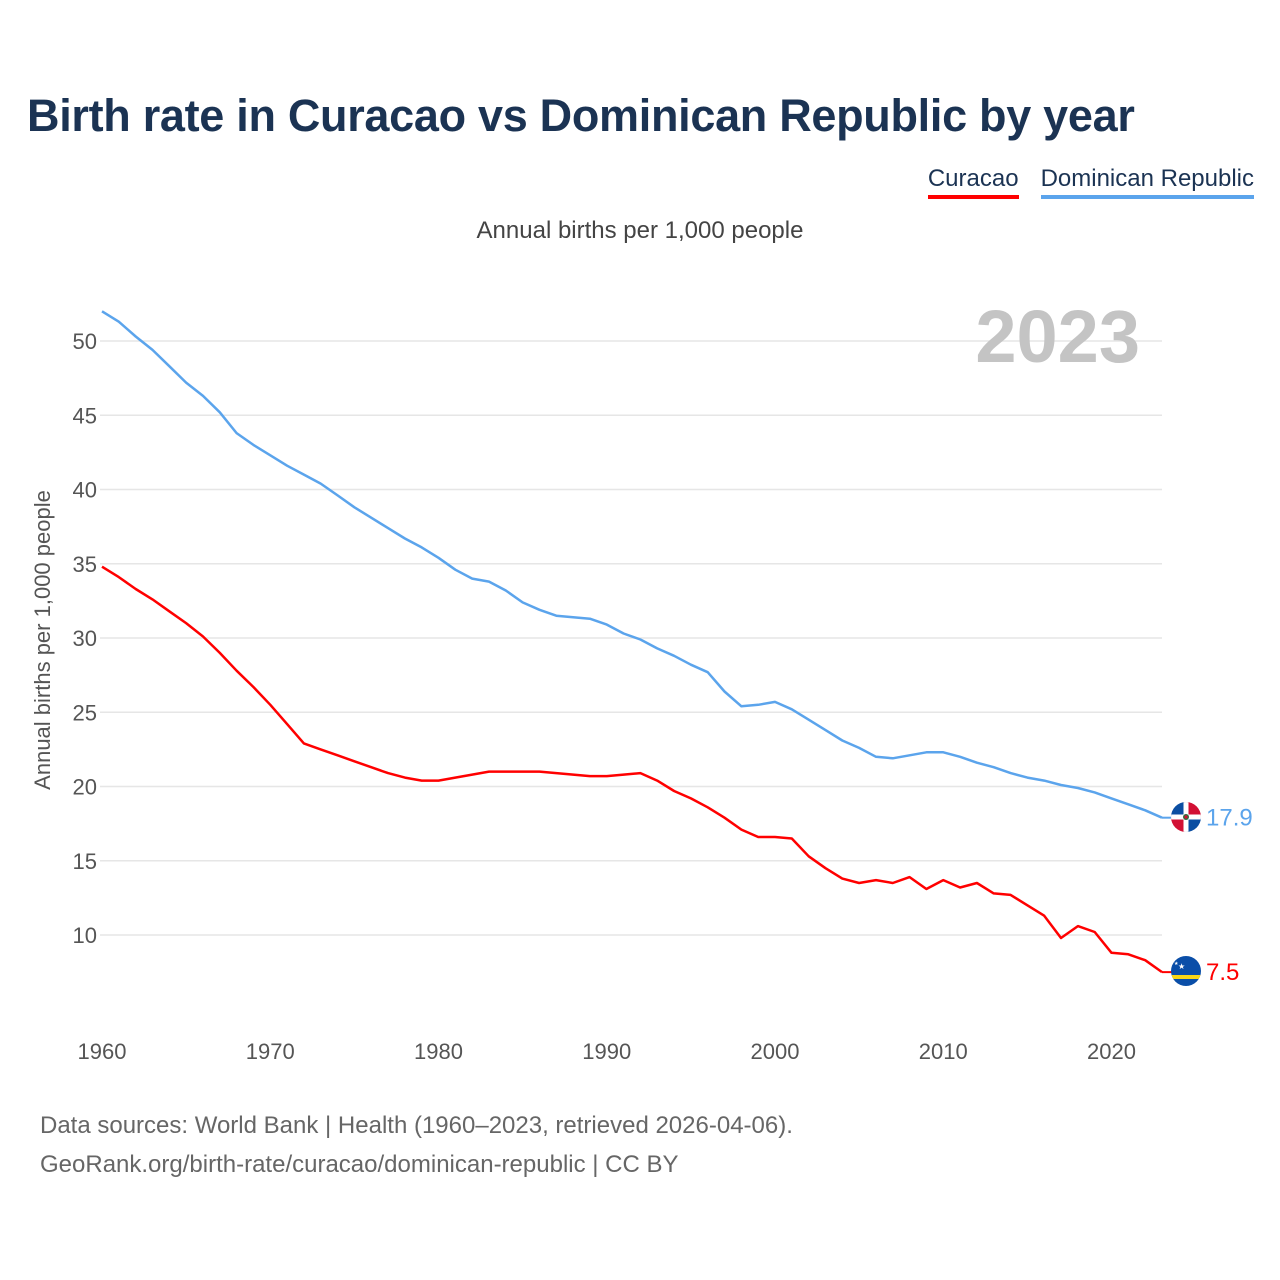  What do you see at coordinates (1186, 971) in the screenshot?
I see `curacao-flag-icon: ★★` at bounding box center [1186, 971].